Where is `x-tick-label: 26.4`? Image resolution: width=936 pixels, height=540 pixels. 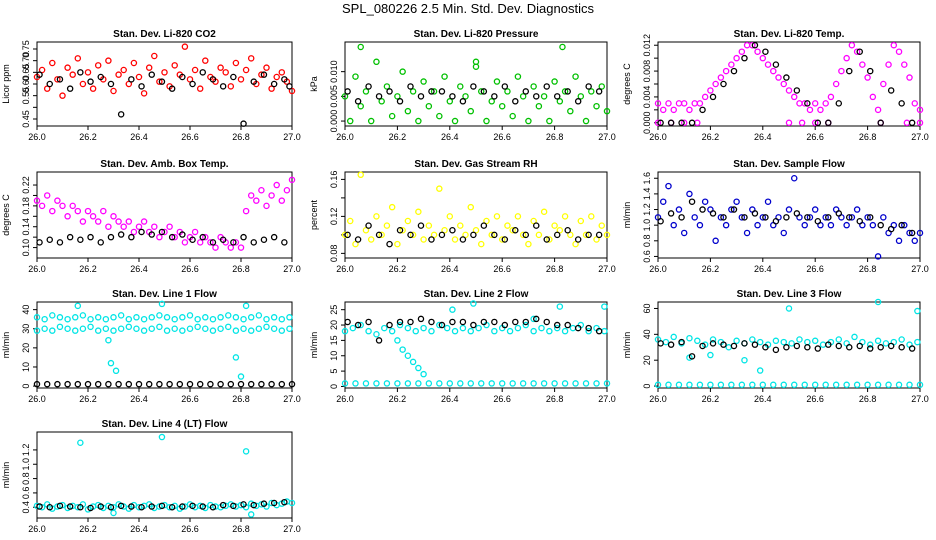 x-tick-label: 26.4 is located at coordinates (139, 137).